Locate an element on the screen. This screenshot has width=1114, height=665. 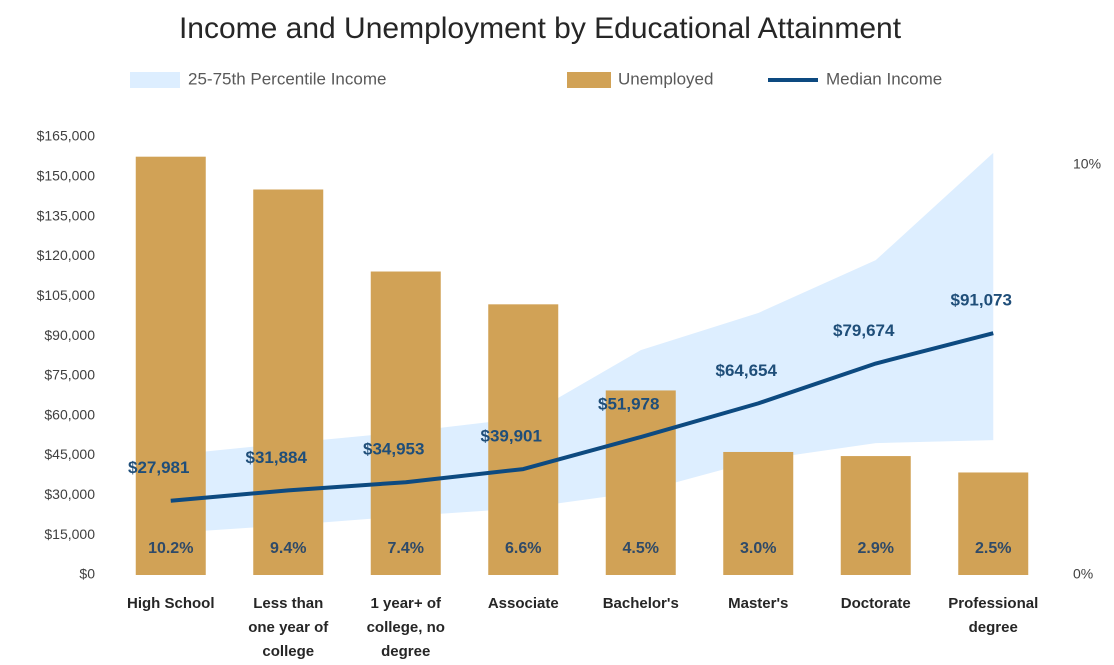
bar-label: 2.5% is located at coordinates (993, 548).